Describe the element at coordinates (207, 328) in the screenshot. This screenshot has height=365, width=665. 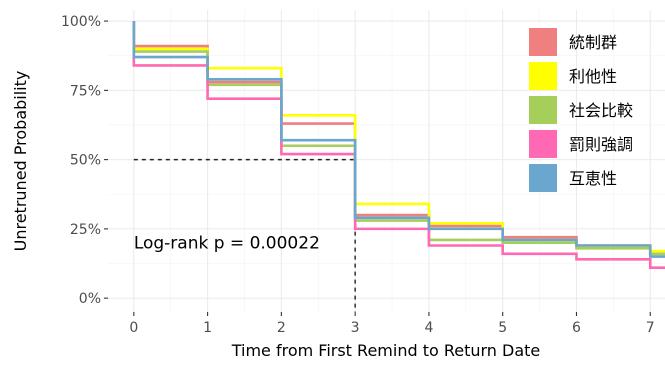
I see `x-tick-label: 1` at that location.